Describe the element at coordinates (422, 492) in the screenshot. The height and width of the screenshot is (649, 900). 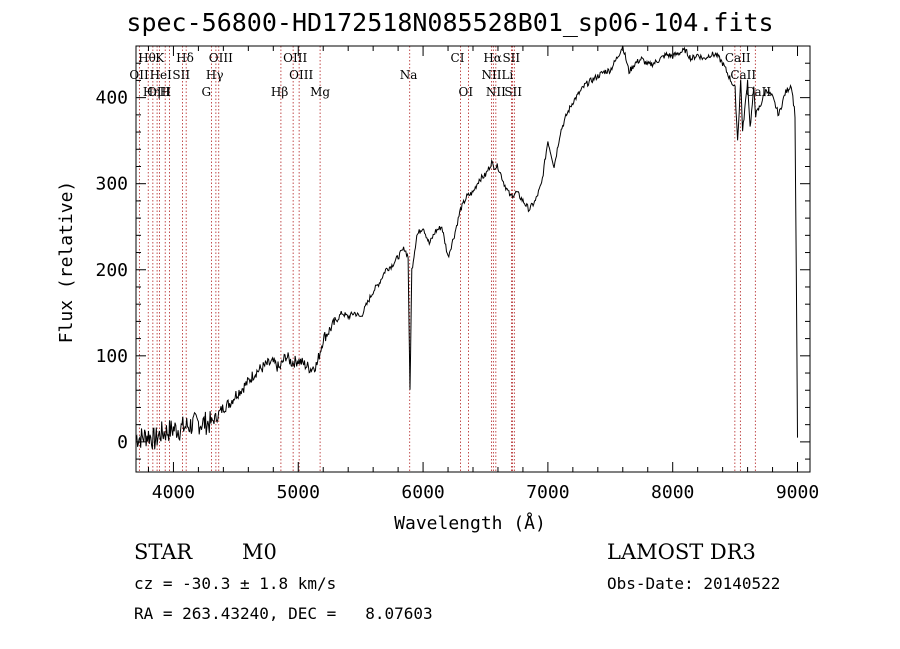
I see `x-tick-label: 6000` at that location.